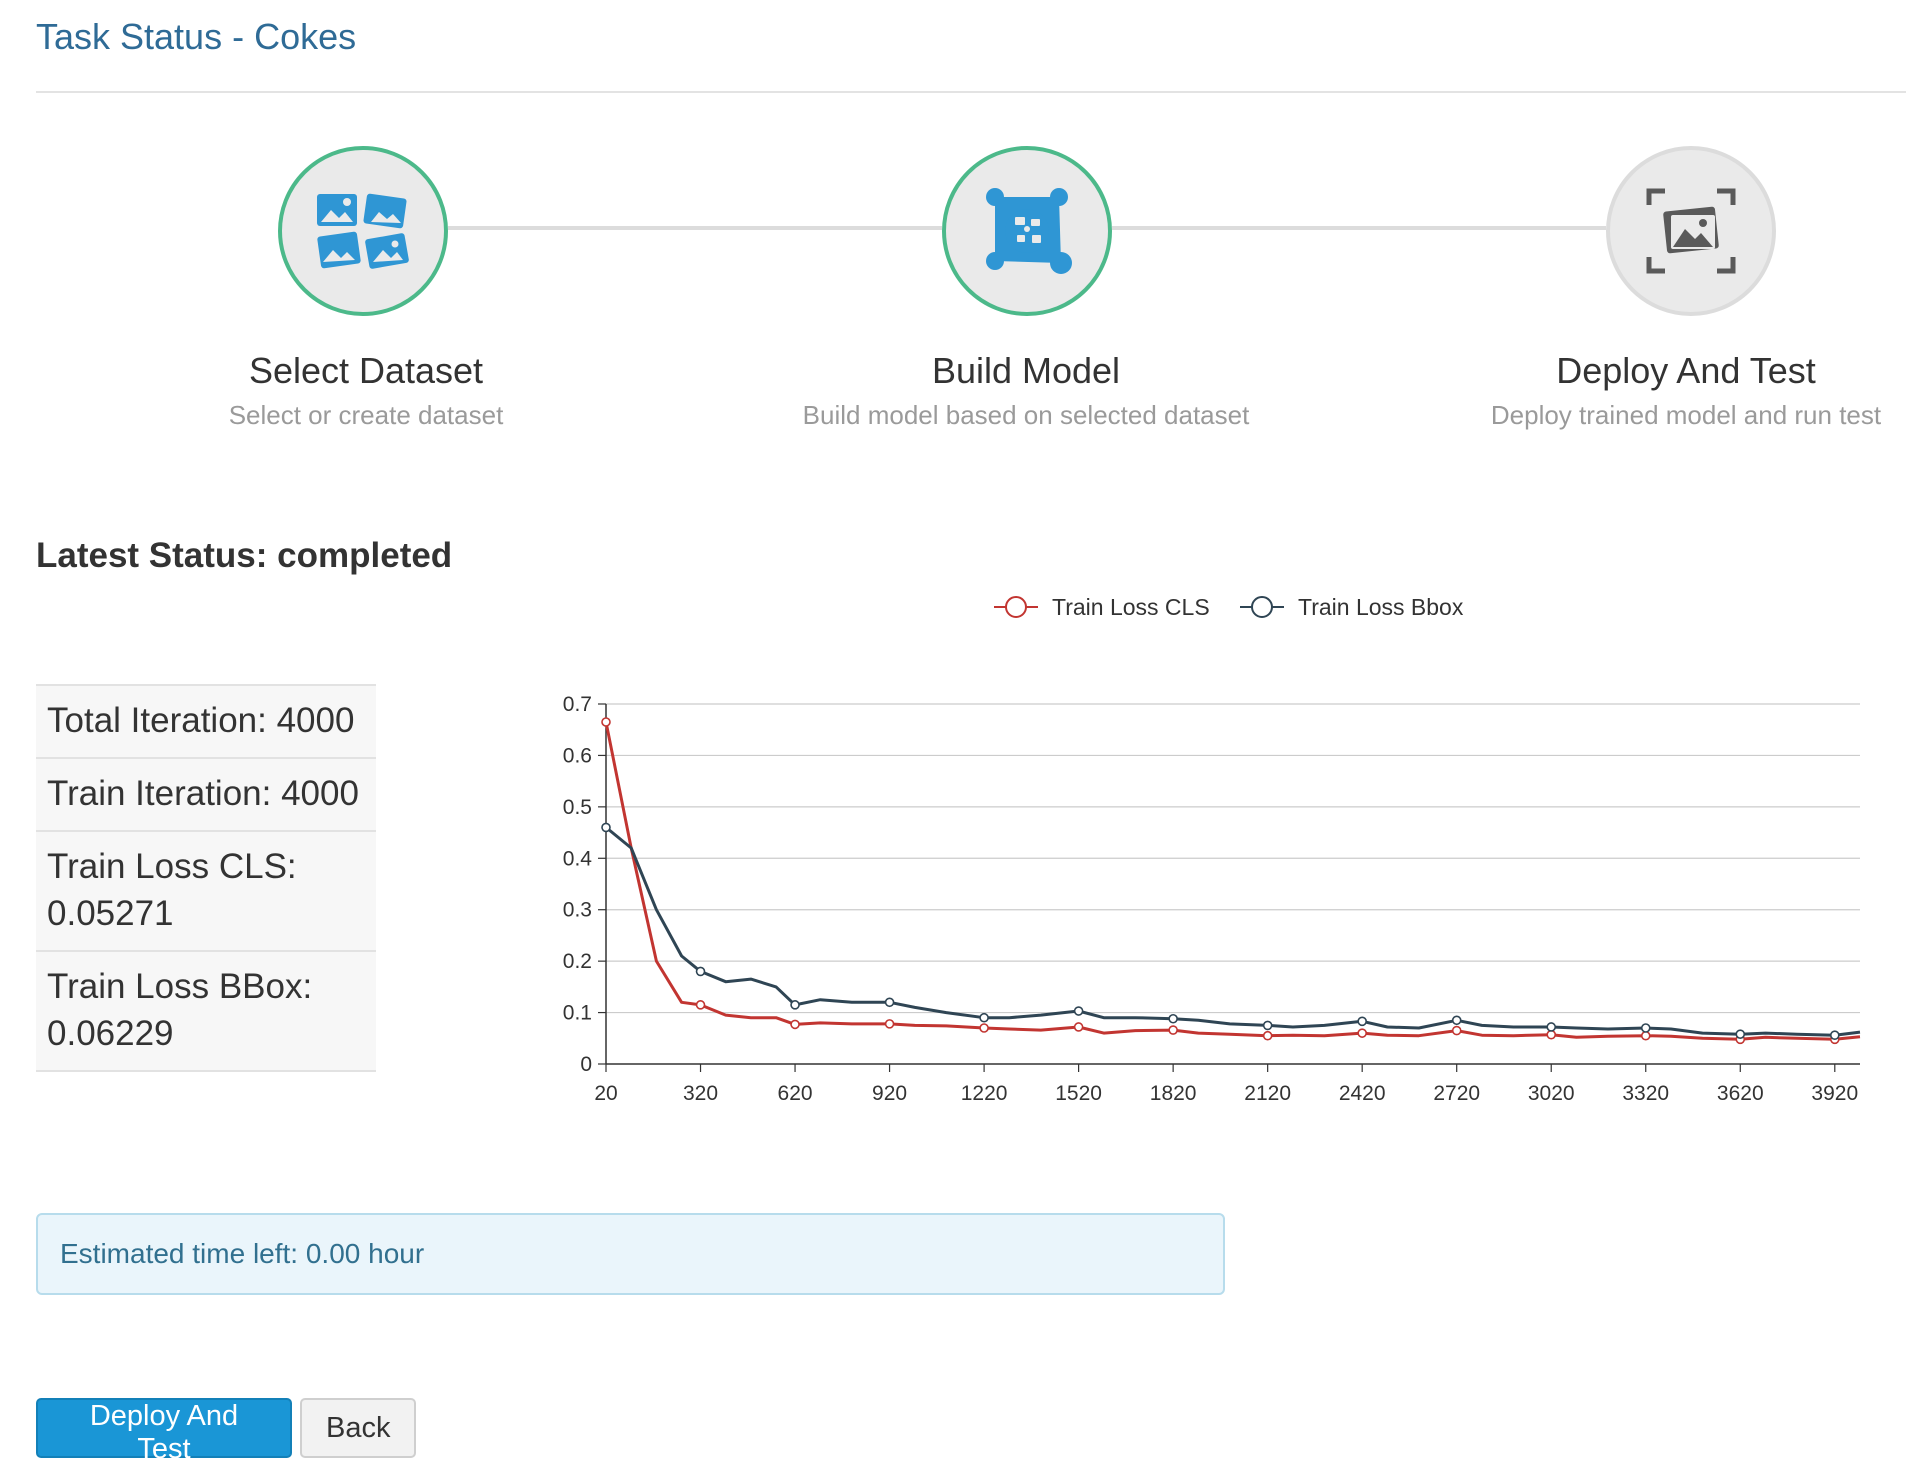 This screenshot has width=1906, height=1476. Describe the element at coordinates (577, 1013) in the screenshot. I see `y-tick-label: 0.1` at that location.